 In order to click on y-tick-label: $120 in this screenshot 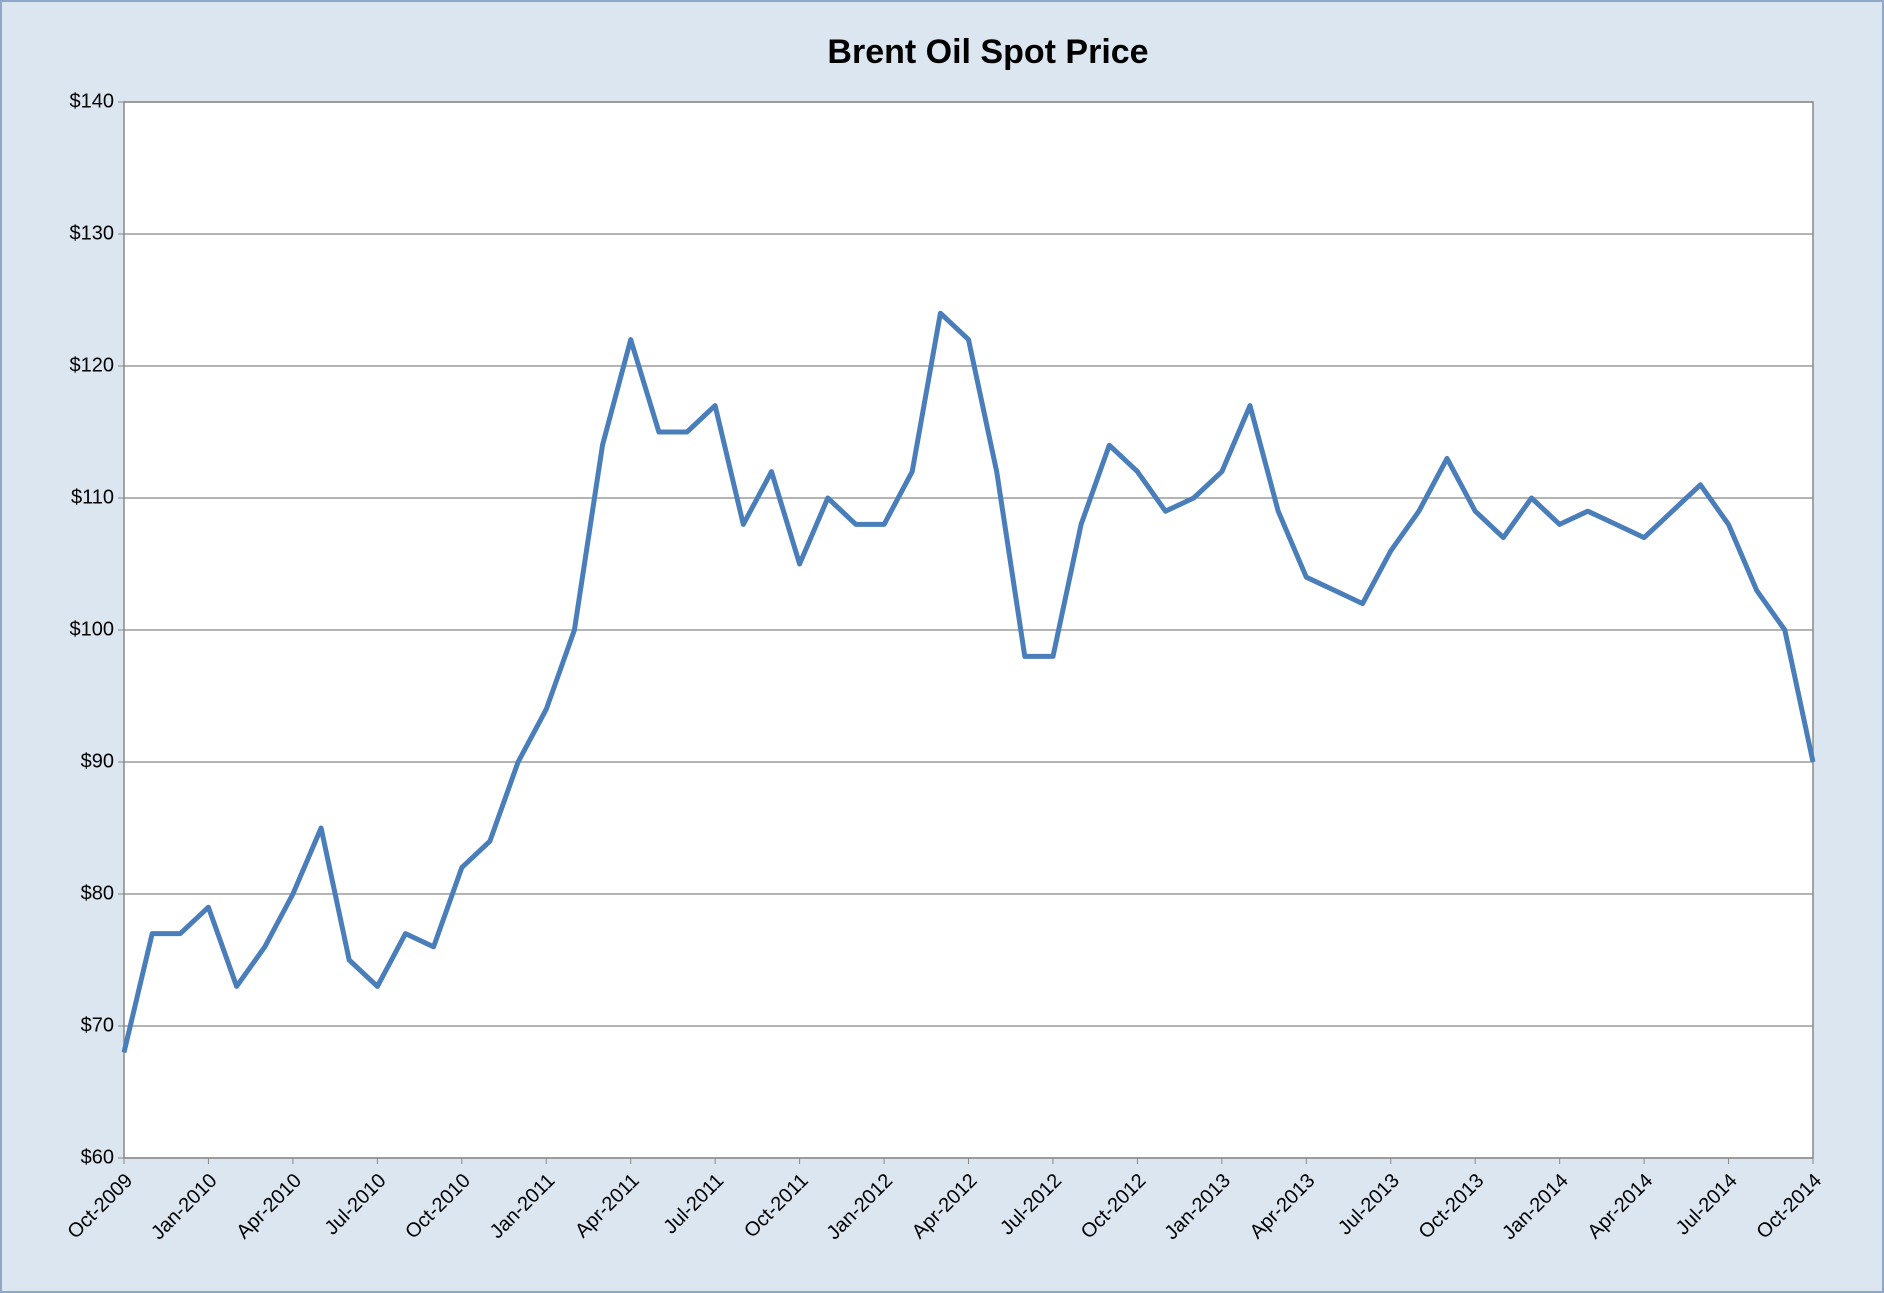, I will do `click(92, 365)`.